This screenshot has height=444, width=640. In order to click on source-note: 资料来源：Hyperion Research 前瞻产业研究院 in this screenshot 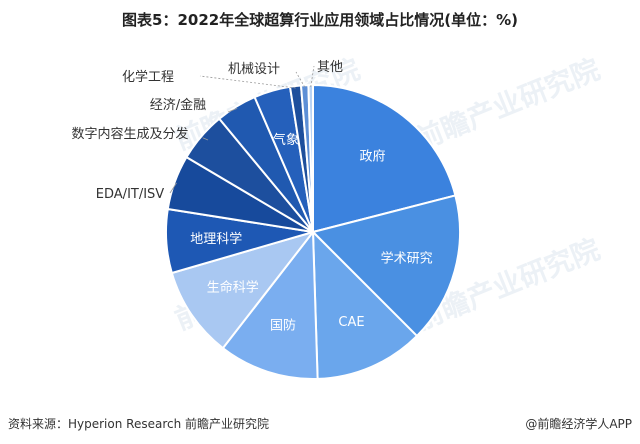, I will do `click(139, 424)`.